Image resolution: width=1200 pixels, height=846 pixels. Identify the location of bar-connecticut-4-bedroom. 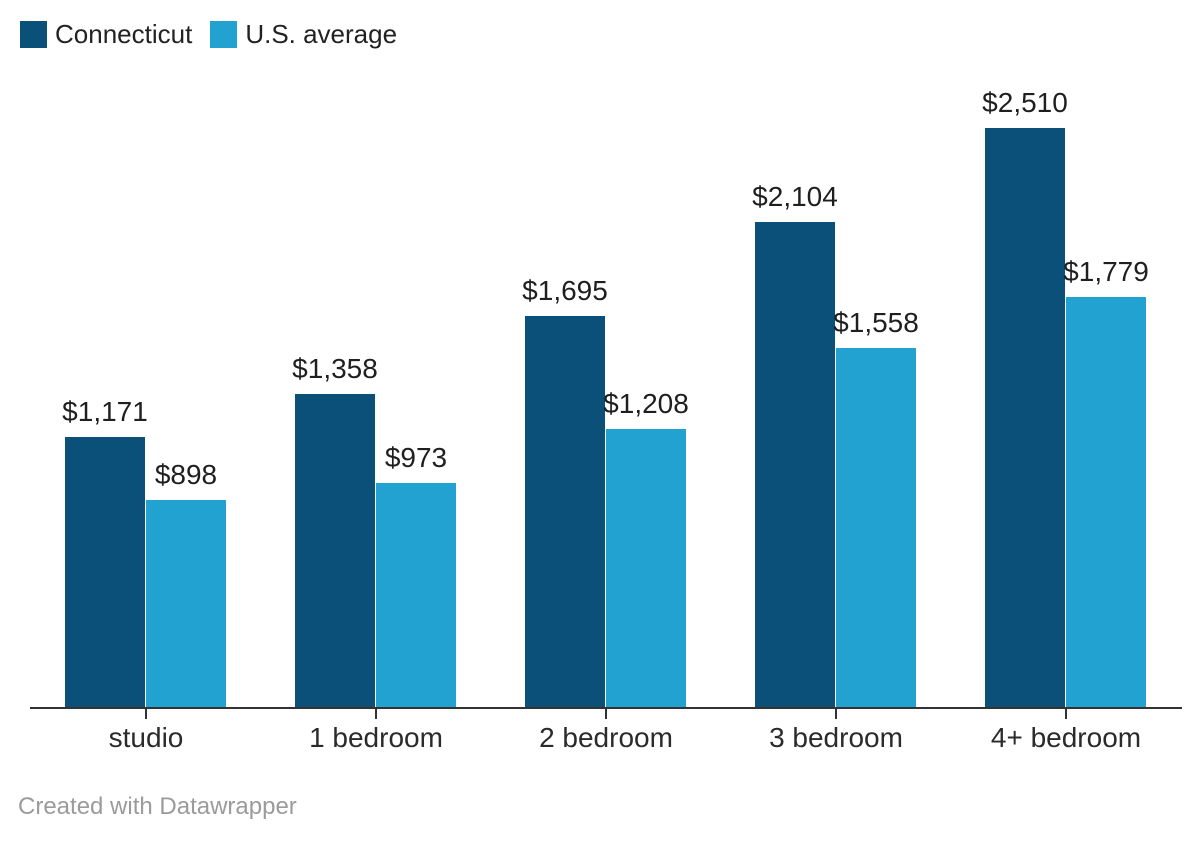
(1025, 418).